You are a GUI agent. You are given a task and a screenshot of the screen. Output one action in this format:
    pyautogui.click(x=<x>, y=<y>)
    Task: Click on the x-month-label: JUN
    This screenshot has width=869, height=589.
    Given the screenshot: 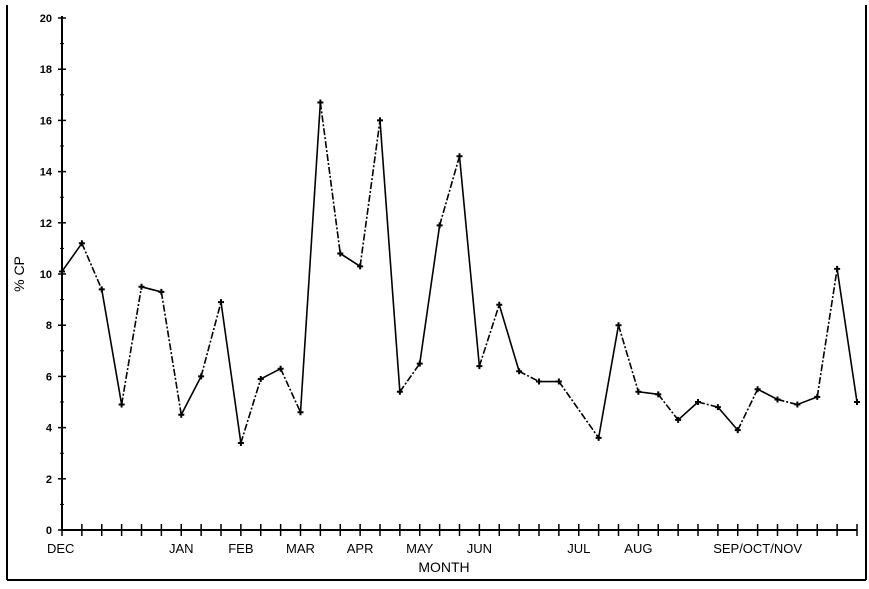 What is the action you would take?
    pyautogui.click(x=479, y=548)
    